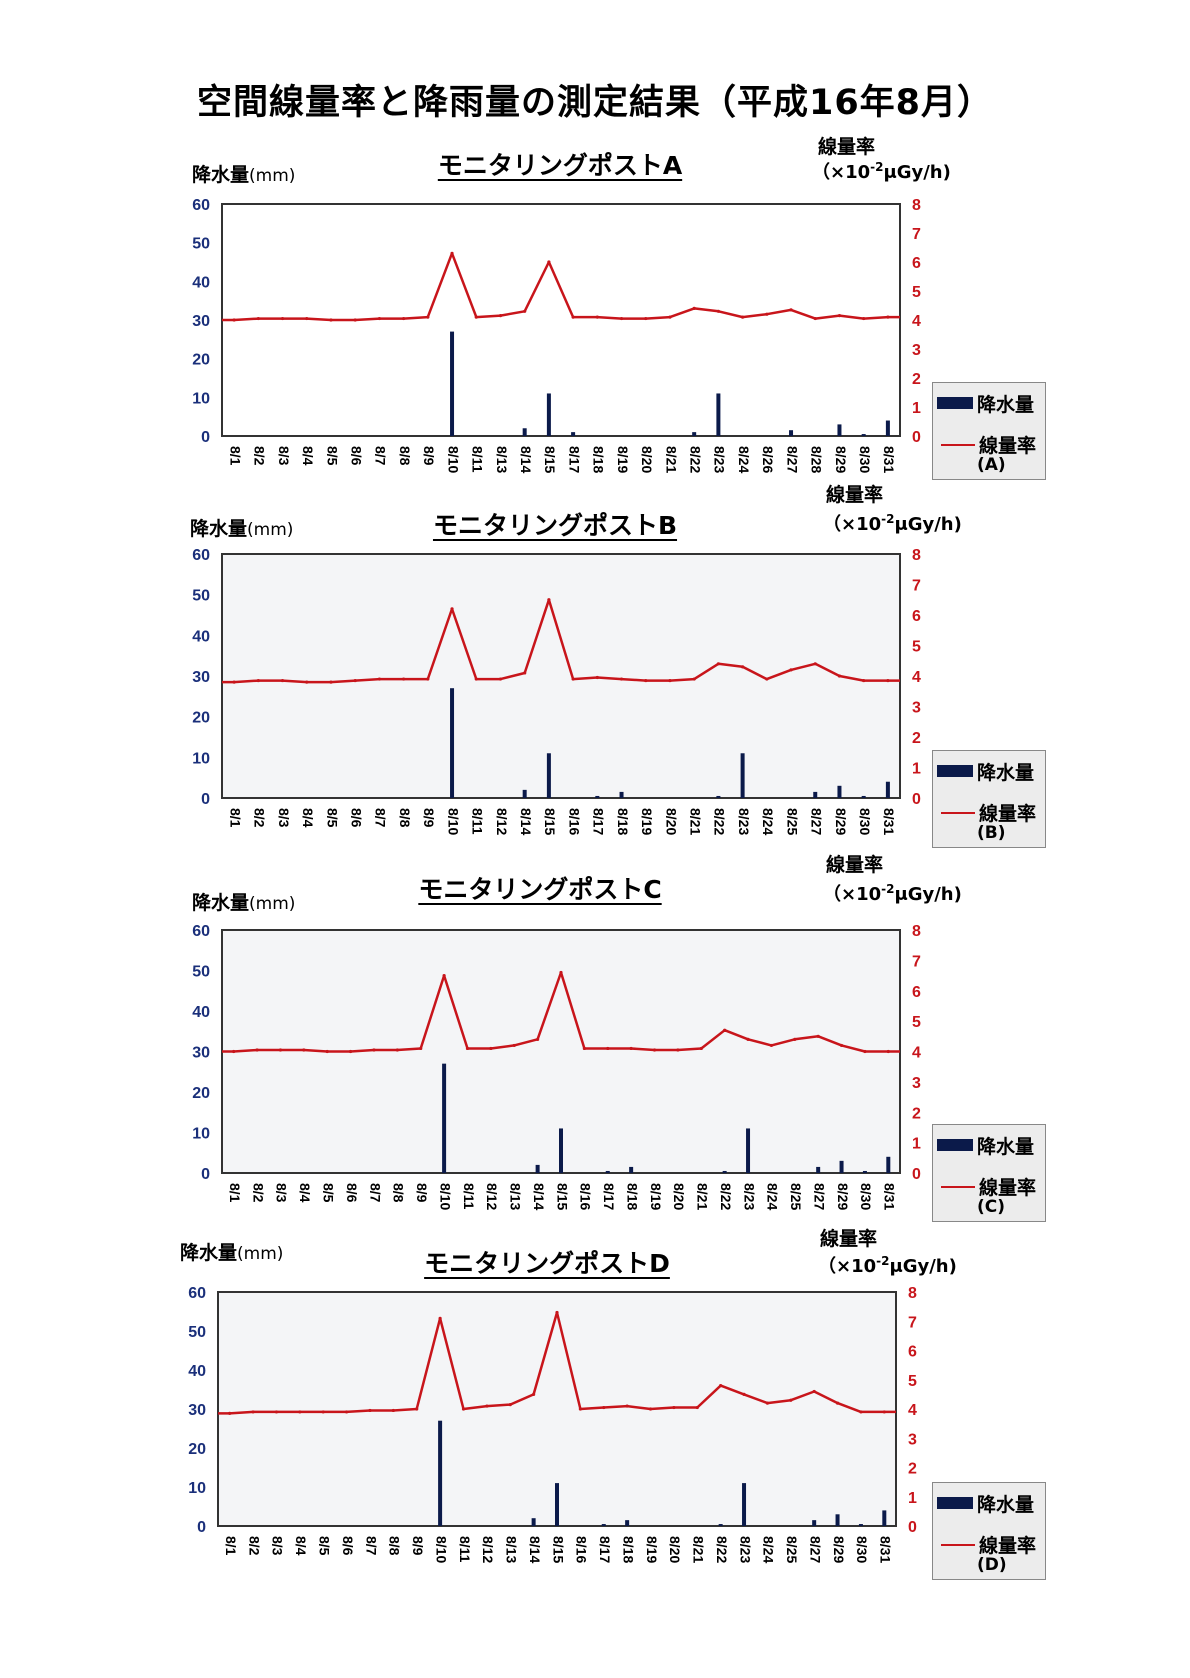 The height and width of the screenshot is (1678, 1190). What do you see at coordinates (201, 360) in the screenshot?
I see `left-tick-label: 20` at bounding box center [201, 360].